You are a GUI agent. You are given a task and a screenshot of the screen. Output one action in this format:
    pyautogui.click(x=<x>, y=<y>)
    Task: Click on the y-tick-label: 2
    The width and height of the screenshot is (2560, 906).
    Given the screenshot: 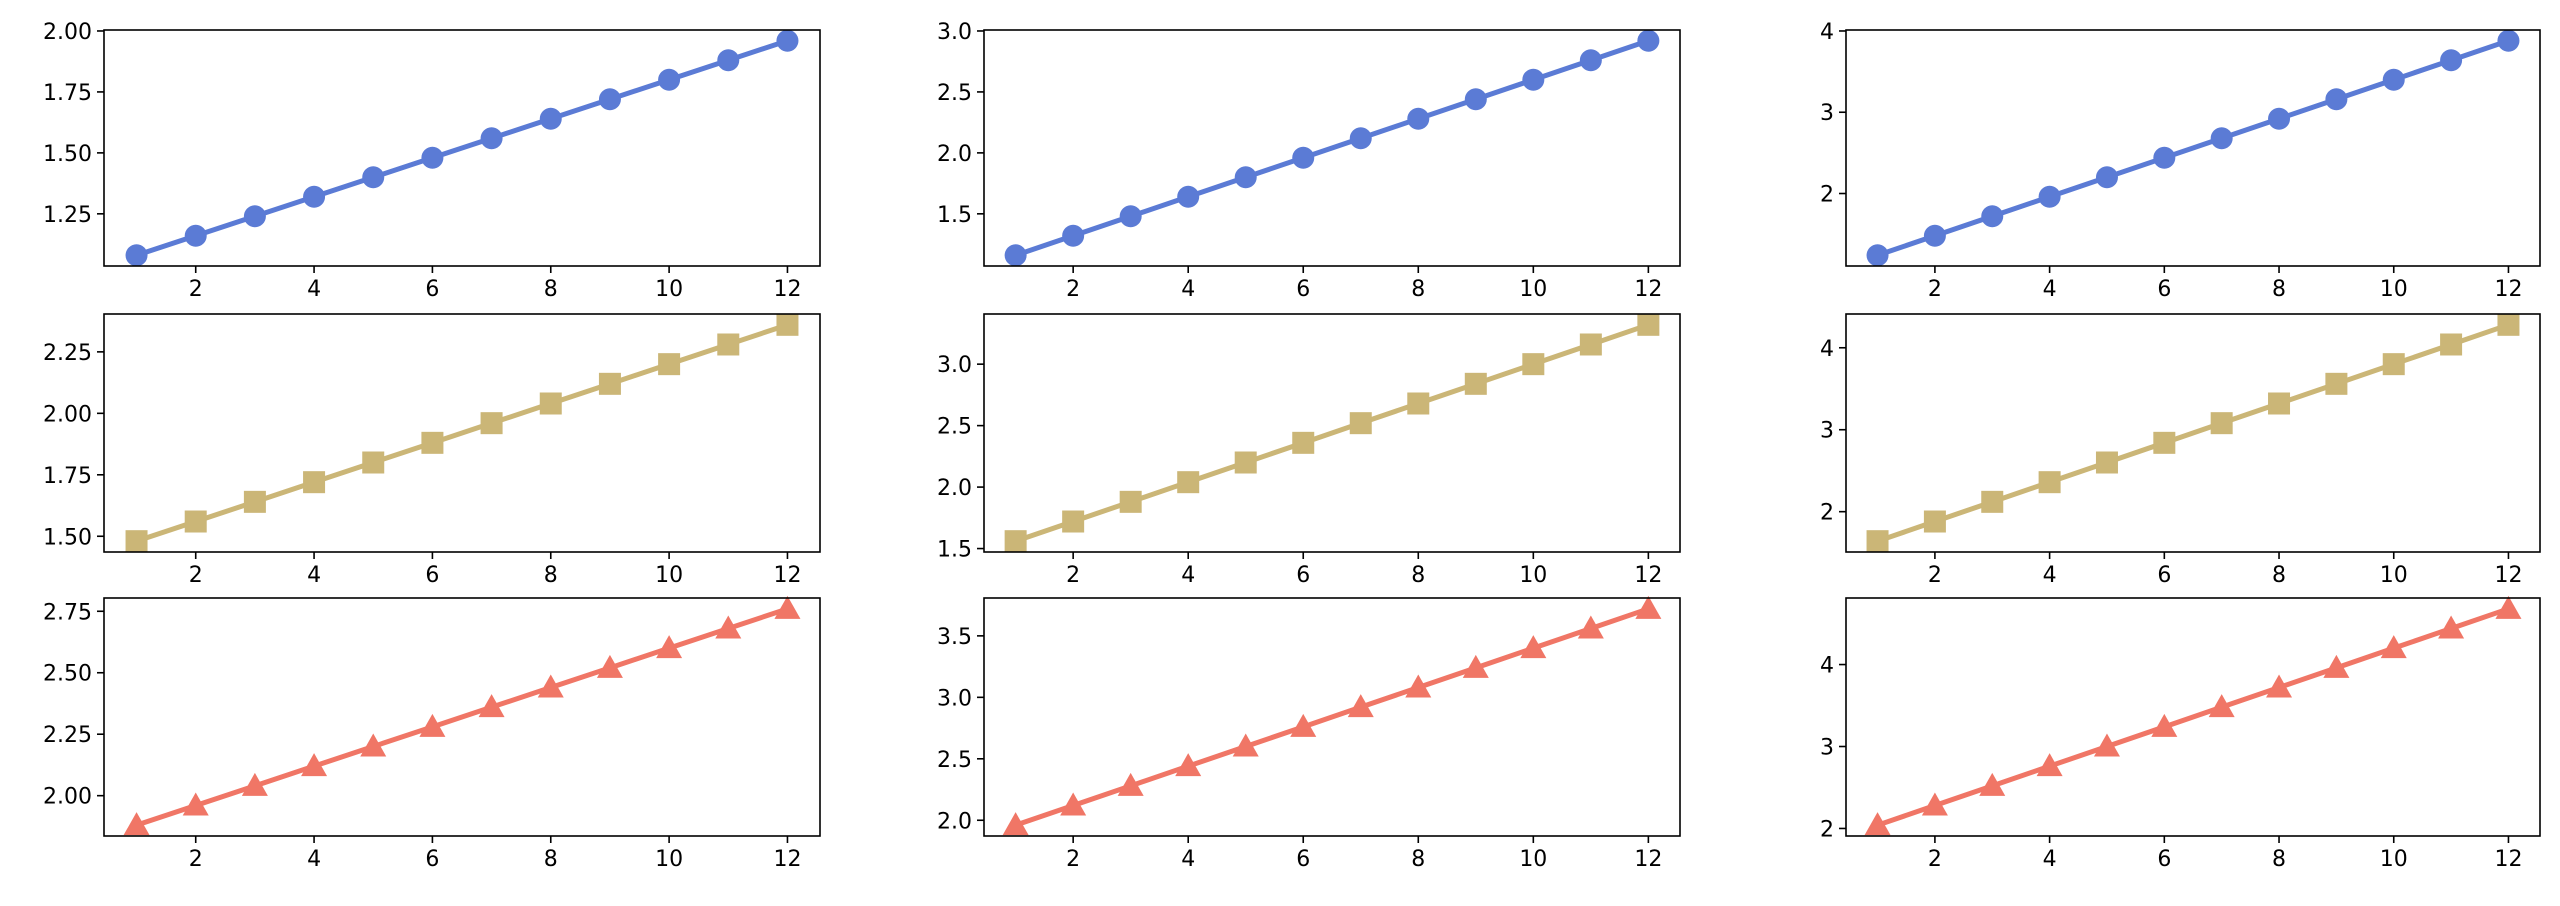 What is the action you would take?
    pyautogui.click(x=1827, y=513)
    